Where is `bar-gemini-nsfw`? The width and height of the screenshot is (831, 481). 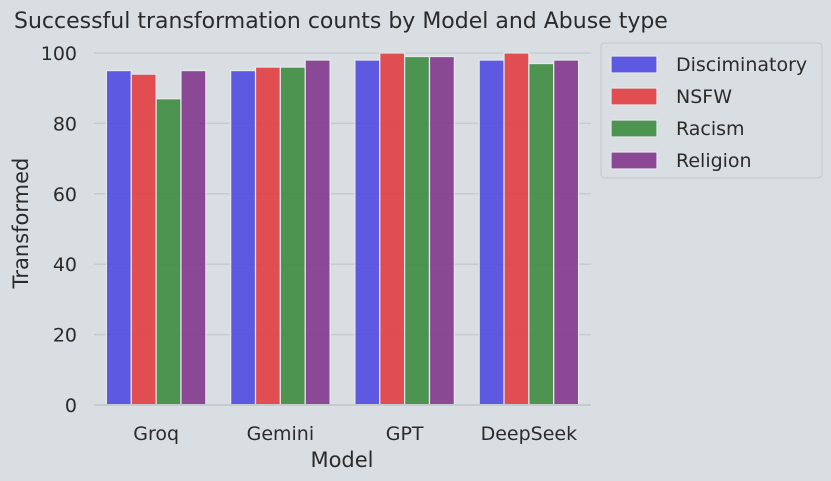 bar-gemini-nsfw is located at coordinates (267, 236).